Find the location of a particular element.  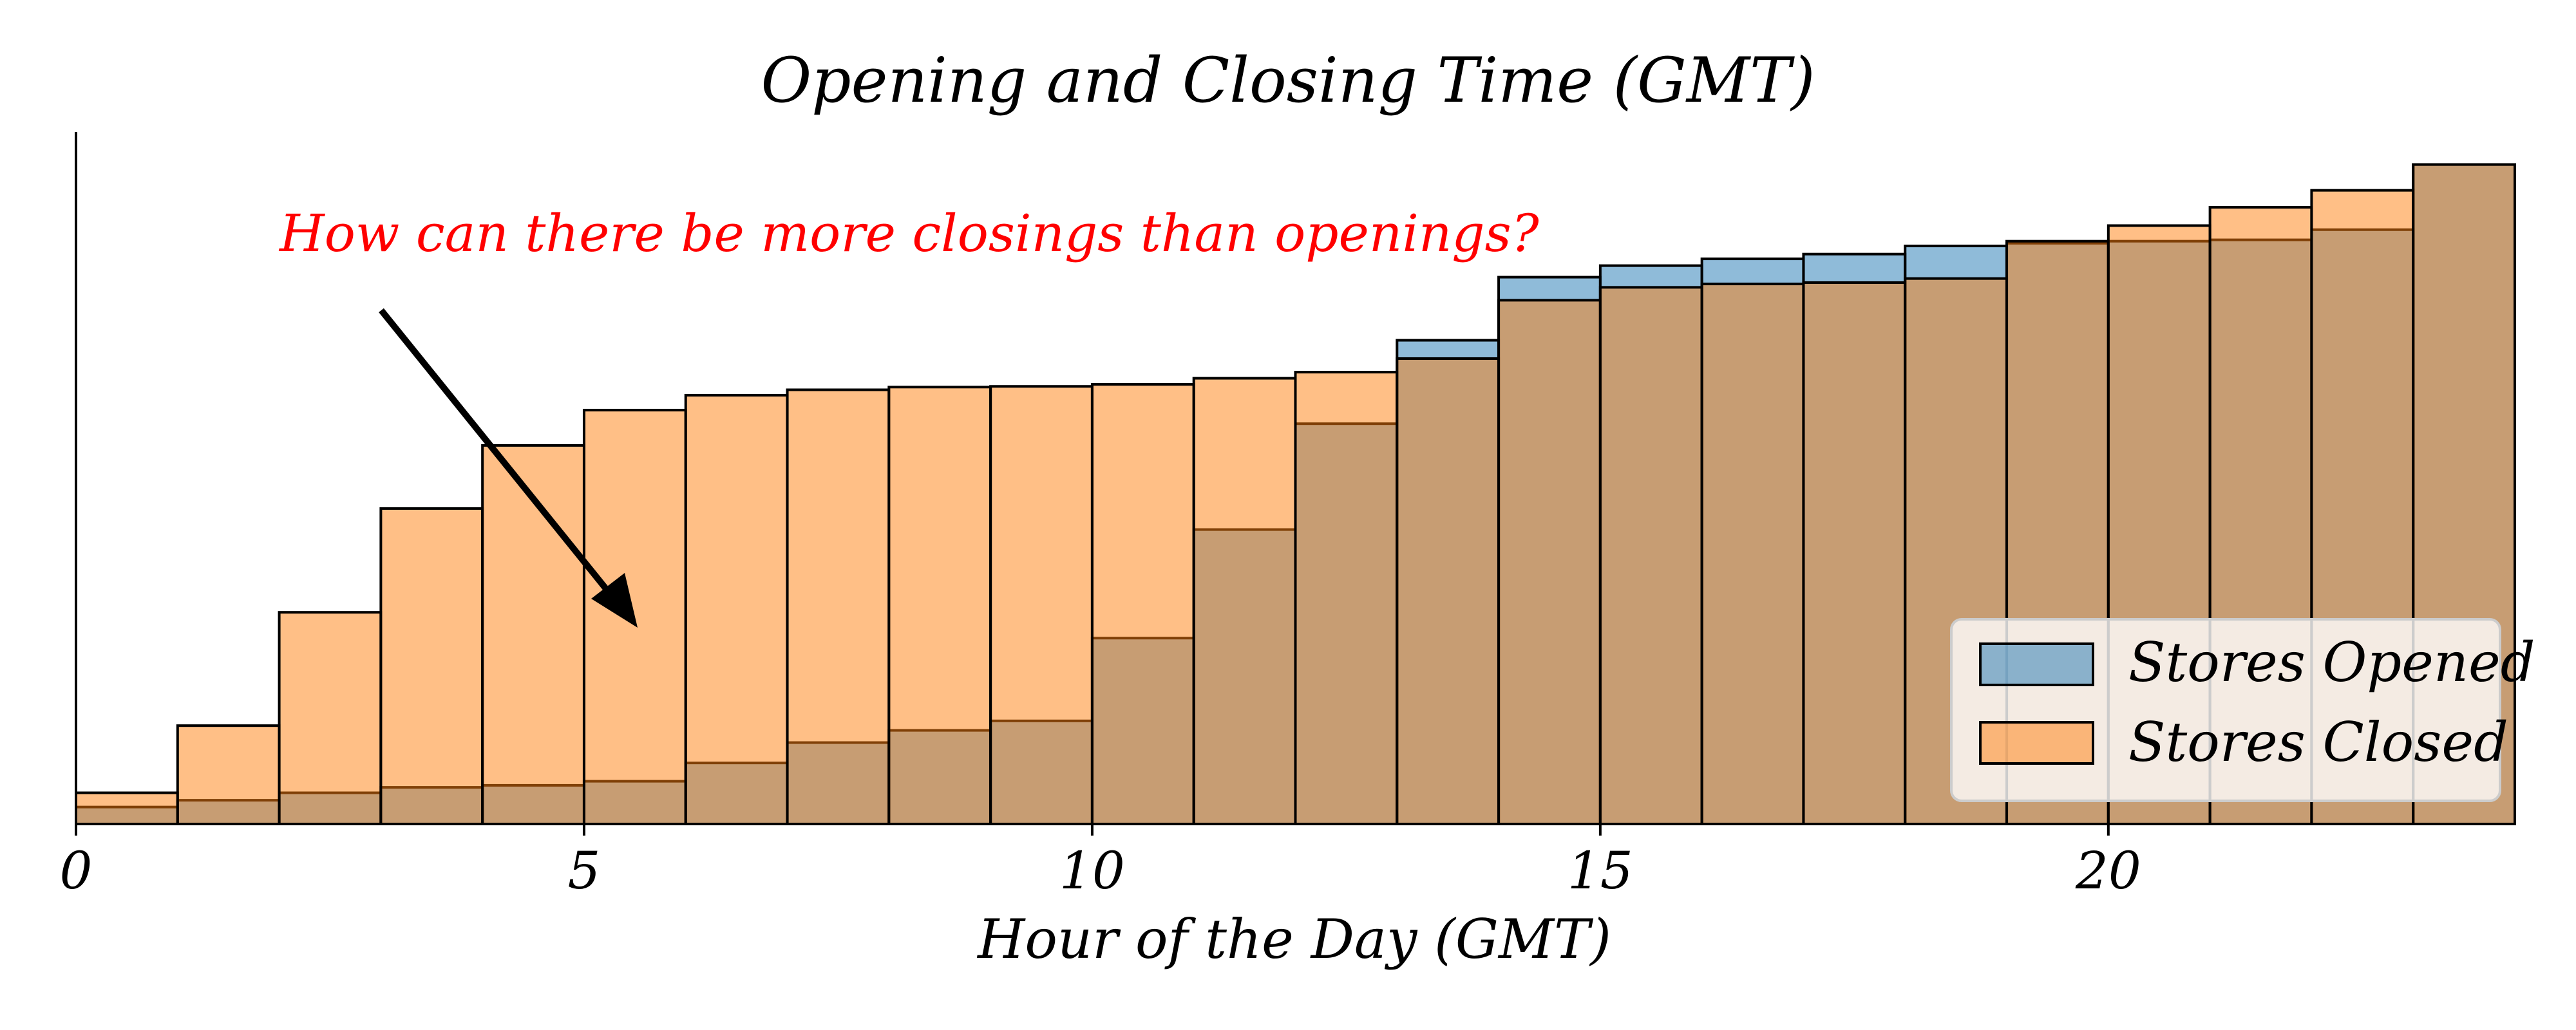

x-tick-label-5: 5 is located at coordinates (585, 871).